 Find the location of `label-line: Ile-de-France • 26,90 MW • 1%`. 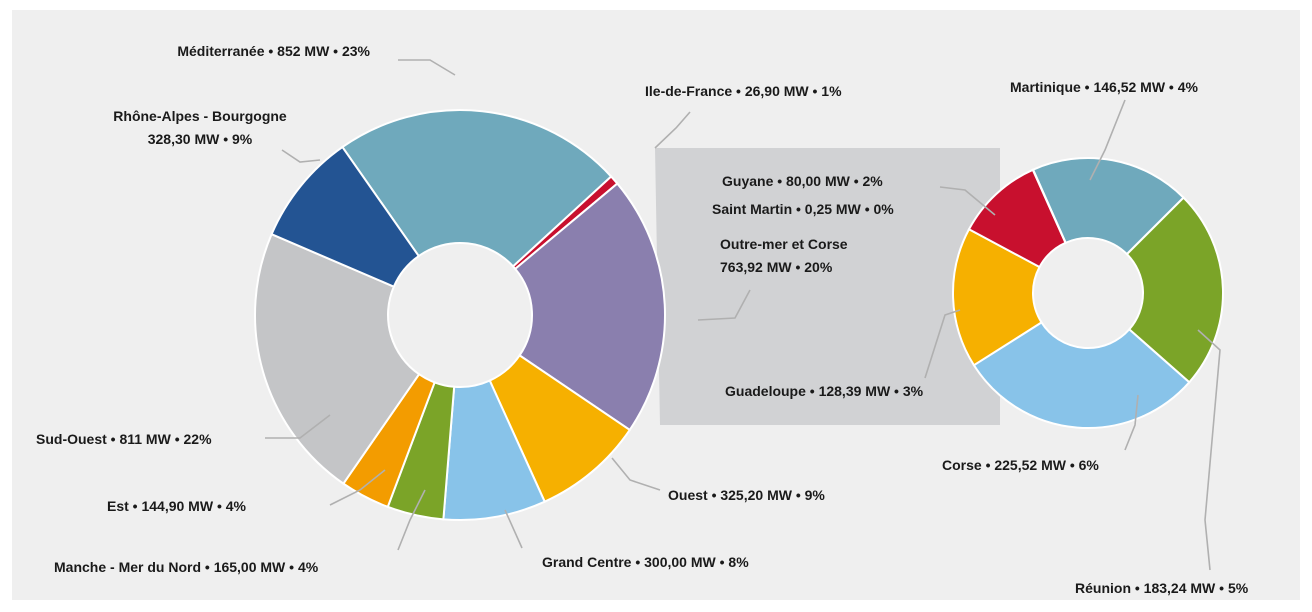

label-line: Ile-de-France • 26,90 MW • 1% is located at coordinates (743, 91).